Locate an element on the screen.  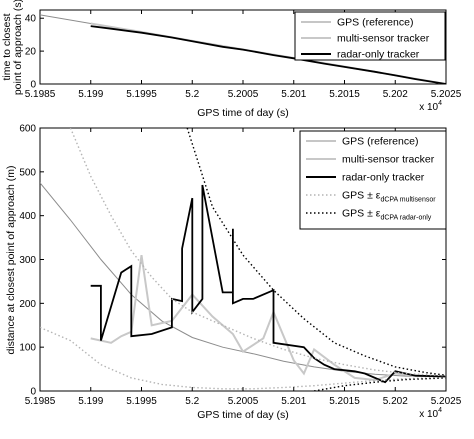
chart-2-x-multiplier: x 104 is located at coordinates (430, 413).